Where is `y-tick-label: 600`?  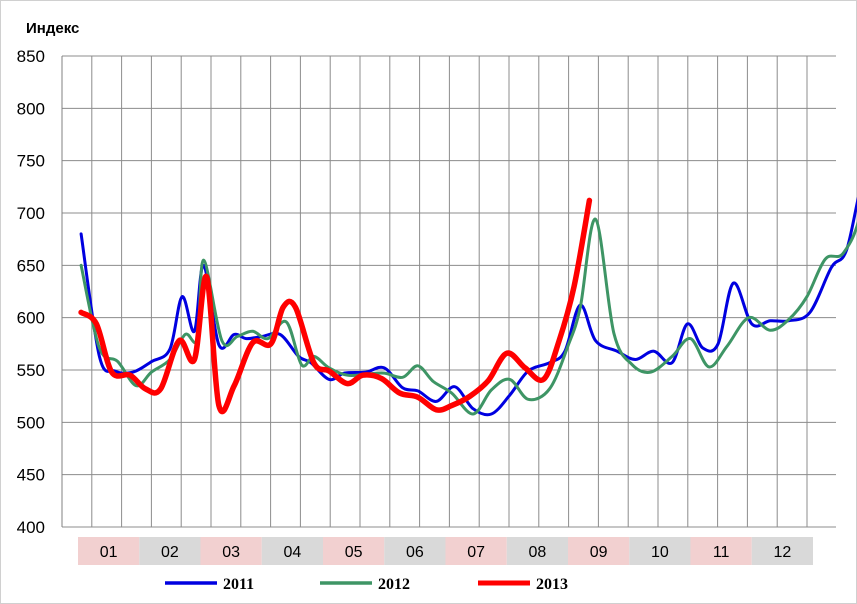
y-tick-label: 600 is located at coordinates (31, 318).